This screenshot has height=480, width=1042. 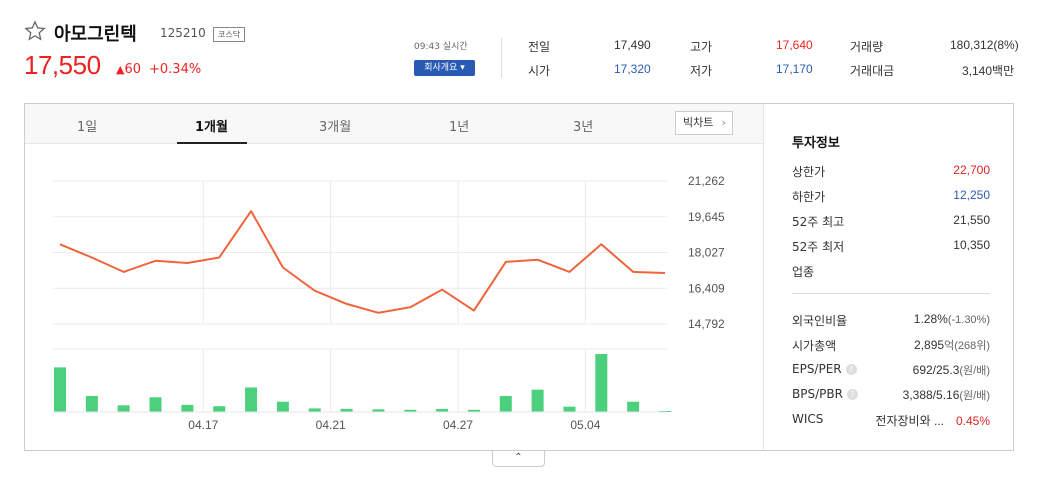 I want to click on invest-row-label-text: 시가총액, so click(x=814, y=346).